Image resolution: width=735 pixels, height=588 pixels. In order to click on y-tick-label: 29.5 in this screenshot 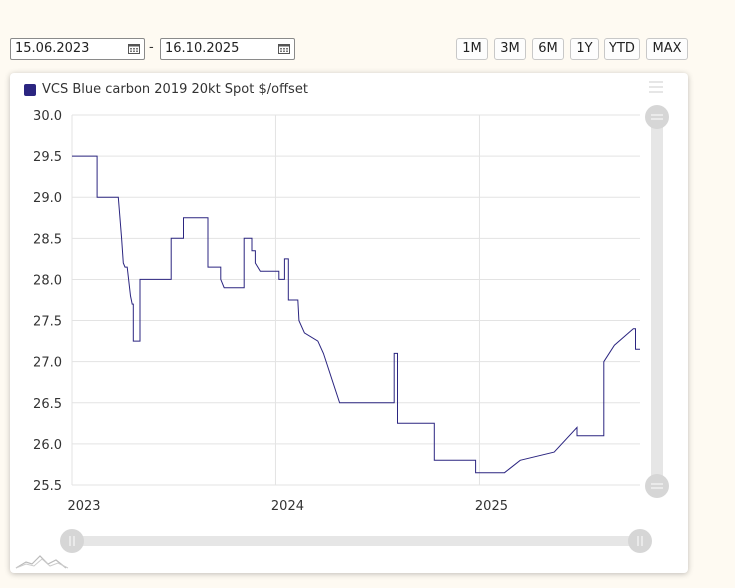, I will do `click(47, 157)`.